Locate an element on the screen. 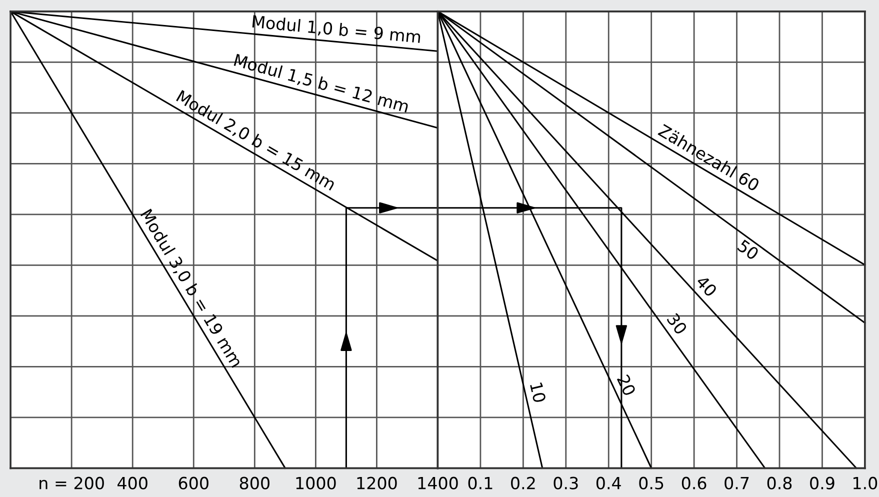  text: 30 is located at coordinates (677, 324).